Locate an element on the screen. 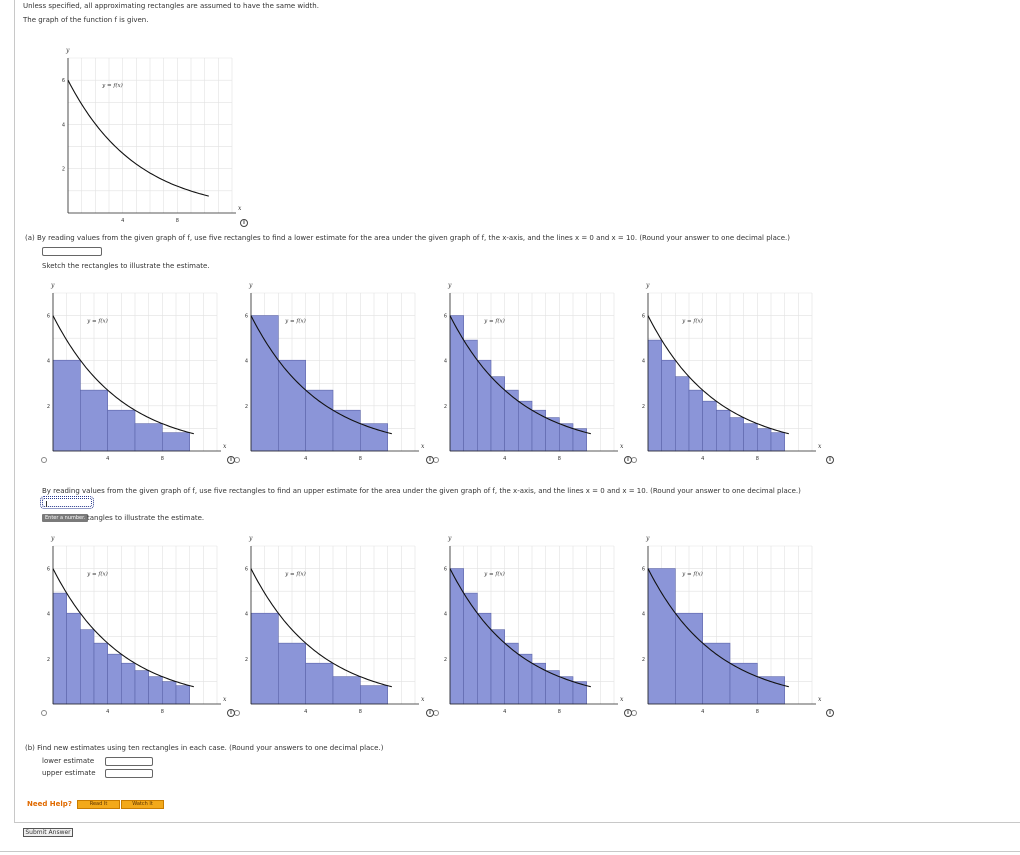  read-it-button: Read It is located at coordinates (98, 804).